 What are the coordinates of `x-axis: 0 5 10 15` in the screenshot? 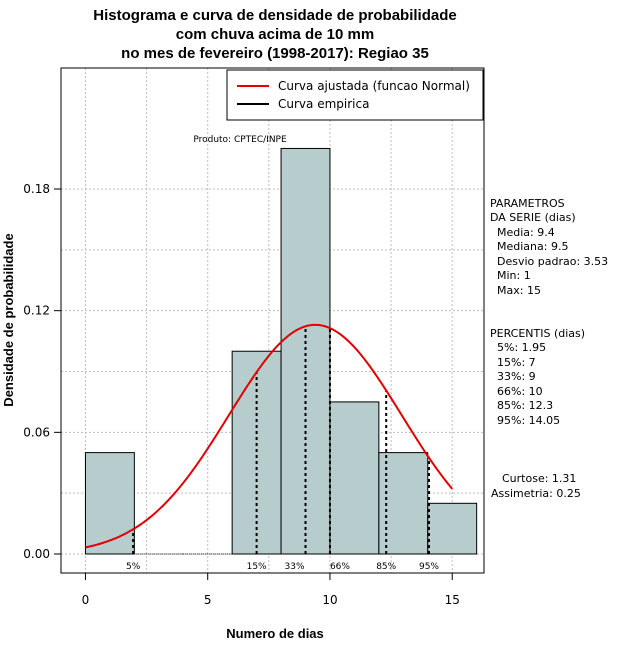 It's located at (271, 589).